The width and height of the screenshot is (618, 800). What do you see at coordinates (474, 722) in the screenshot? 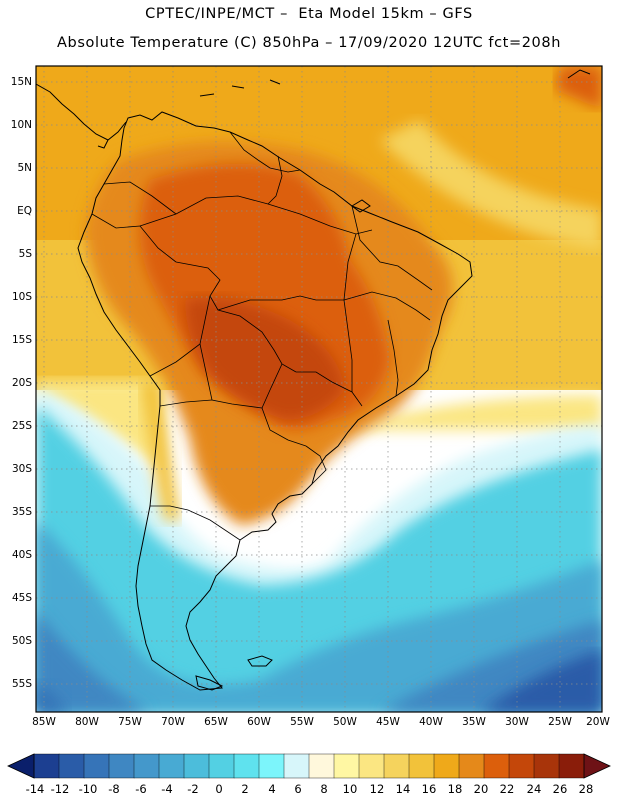
I see `lon-label: 35W` at bounding box center [474, 722].